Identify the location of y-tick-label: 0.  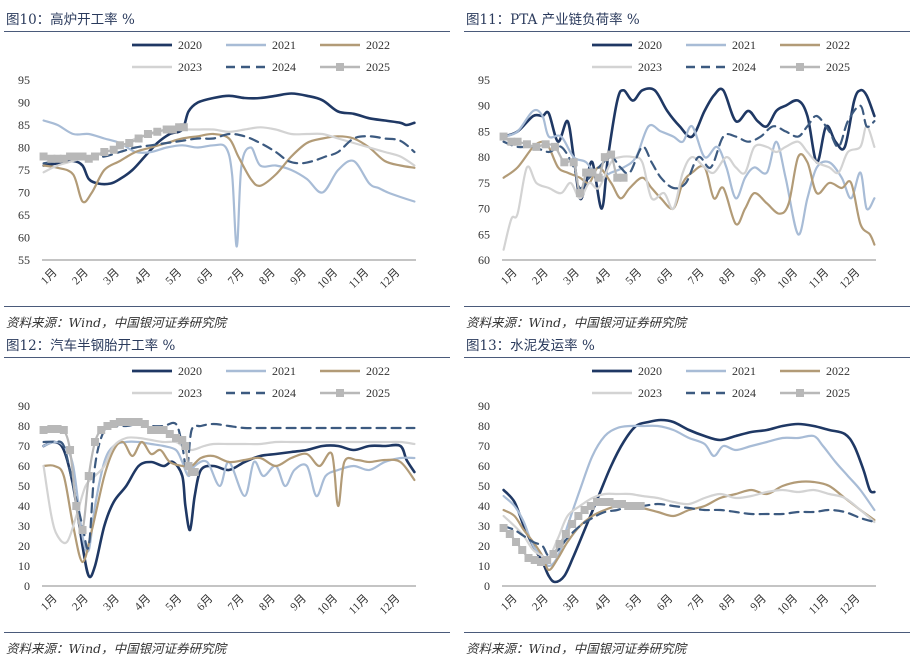
(487, 586).